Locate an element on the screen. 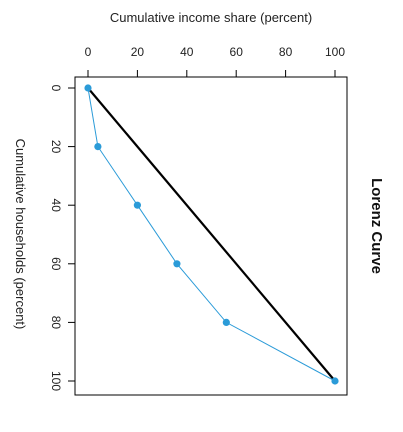 Image resolution: width=403 pixels, height=432 pixels. x-tick-label: 40 is located at coordinates (187, 52).